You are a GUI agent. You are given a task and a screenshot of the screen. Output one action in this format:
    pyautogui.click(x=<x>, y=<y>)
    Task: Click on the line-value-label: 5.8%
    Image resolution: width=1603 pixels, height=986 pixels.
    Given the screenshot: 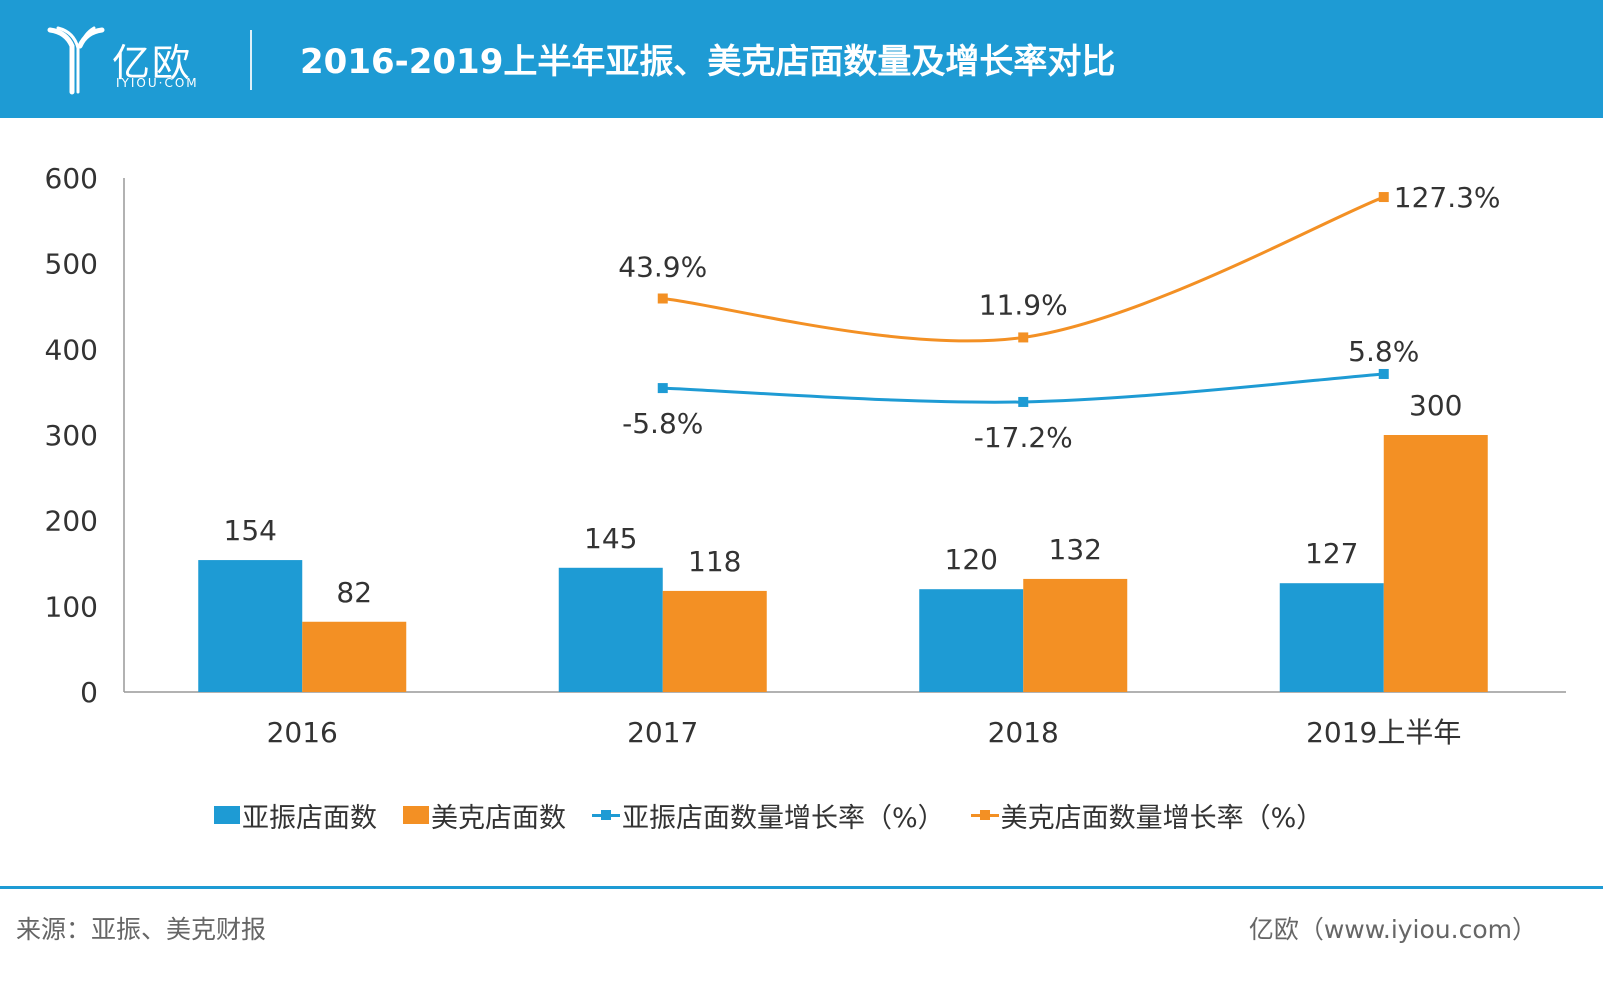 What is the action you would take?
    pyautogui.click(x=1383, y=351)
    